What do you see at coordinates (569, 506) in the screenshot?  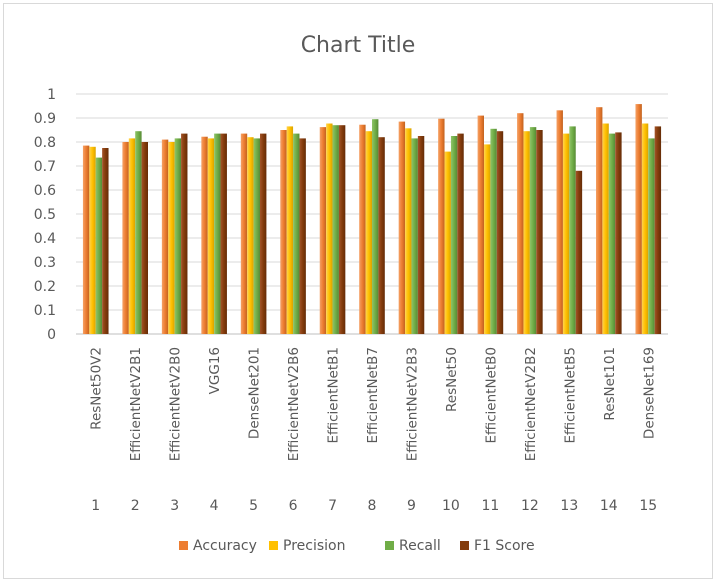 I see `x-index-label: 13` at bounding box center [569, 506].